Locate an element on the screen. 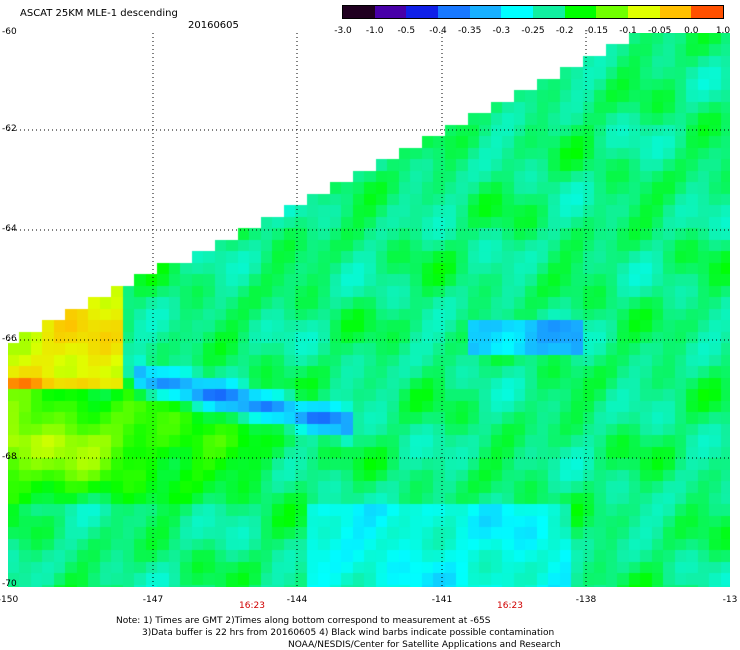 The width and height of the screenshot is (740, 650). lat-label: -62 is located at coordinates (9, 129).